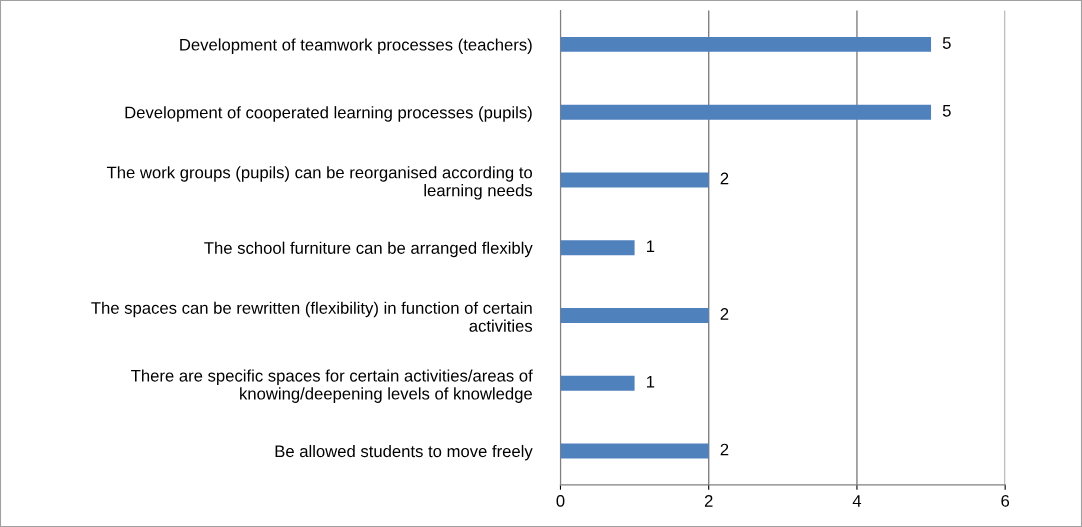 The height and width of the screenshot is (527, 1082). I want to click on y-tick-label: Development of cooperated learning processes (pupils), so click(328, 114).